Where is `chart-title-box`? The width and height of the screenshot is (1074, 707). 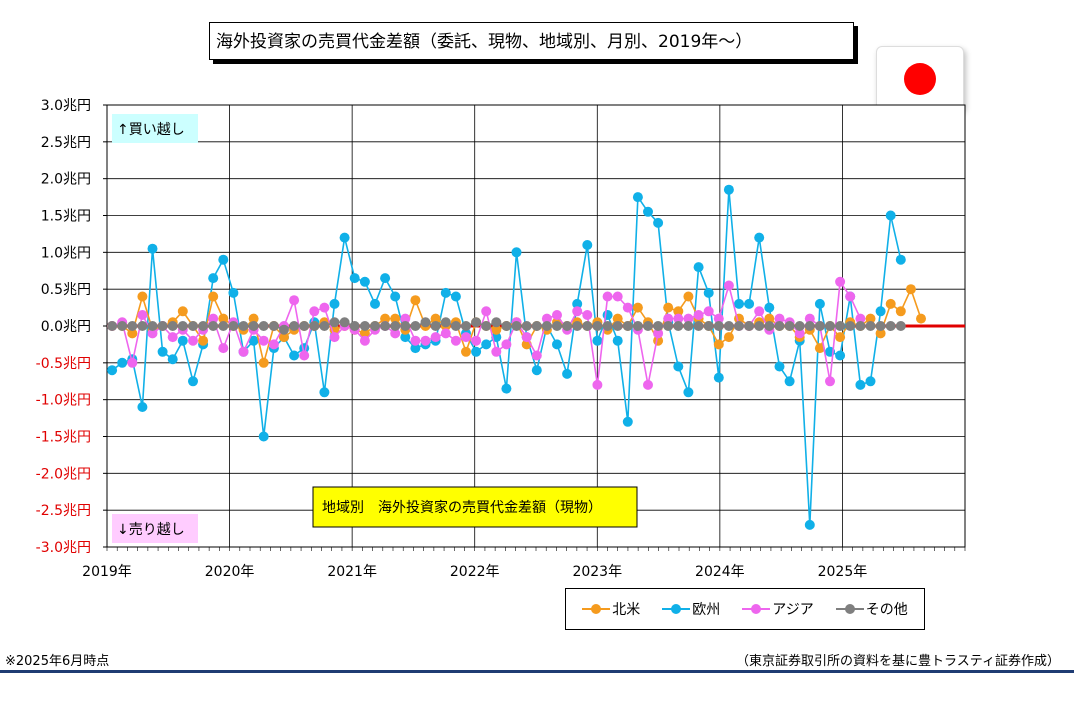
chart-title-box is located at coordinates (475, 507).